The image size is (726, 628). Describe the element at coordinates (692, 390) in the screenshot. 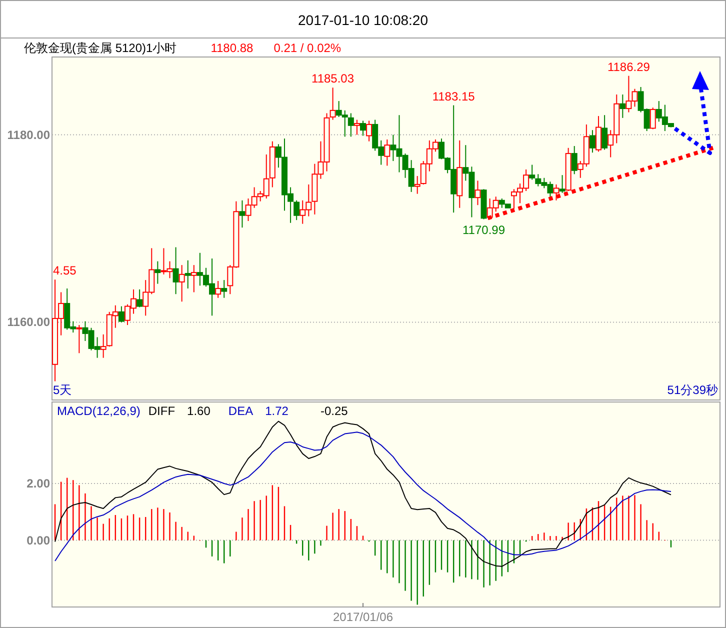

I see `annotation: 51分39秒` at that location.